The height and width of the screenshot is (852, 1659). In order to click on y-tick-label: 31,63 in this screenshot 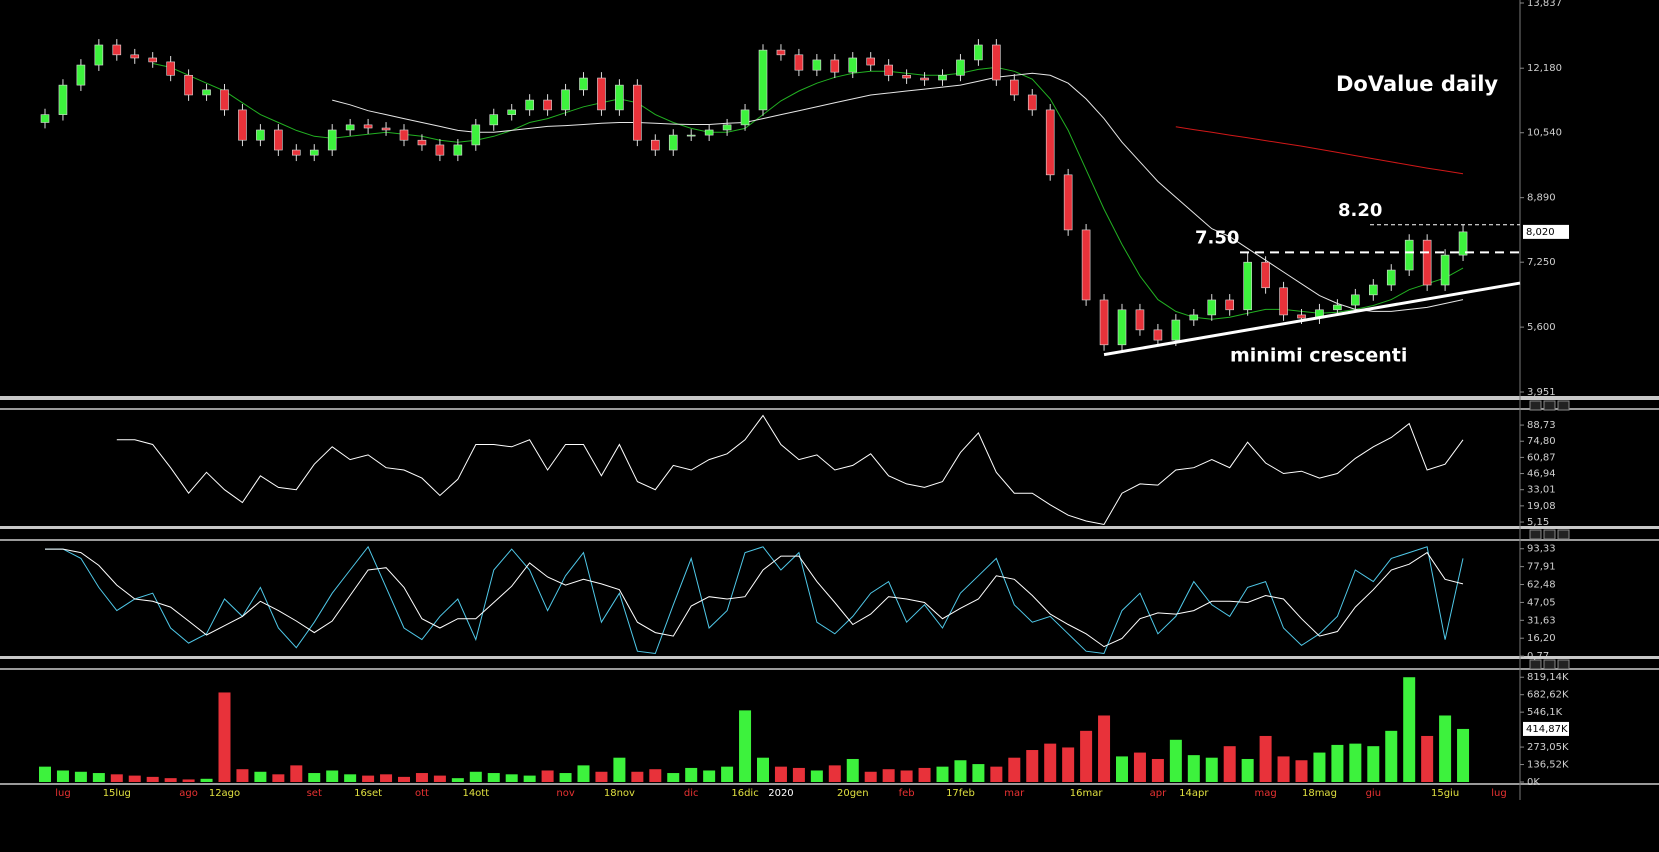, I will do `click(1541, 620)`.